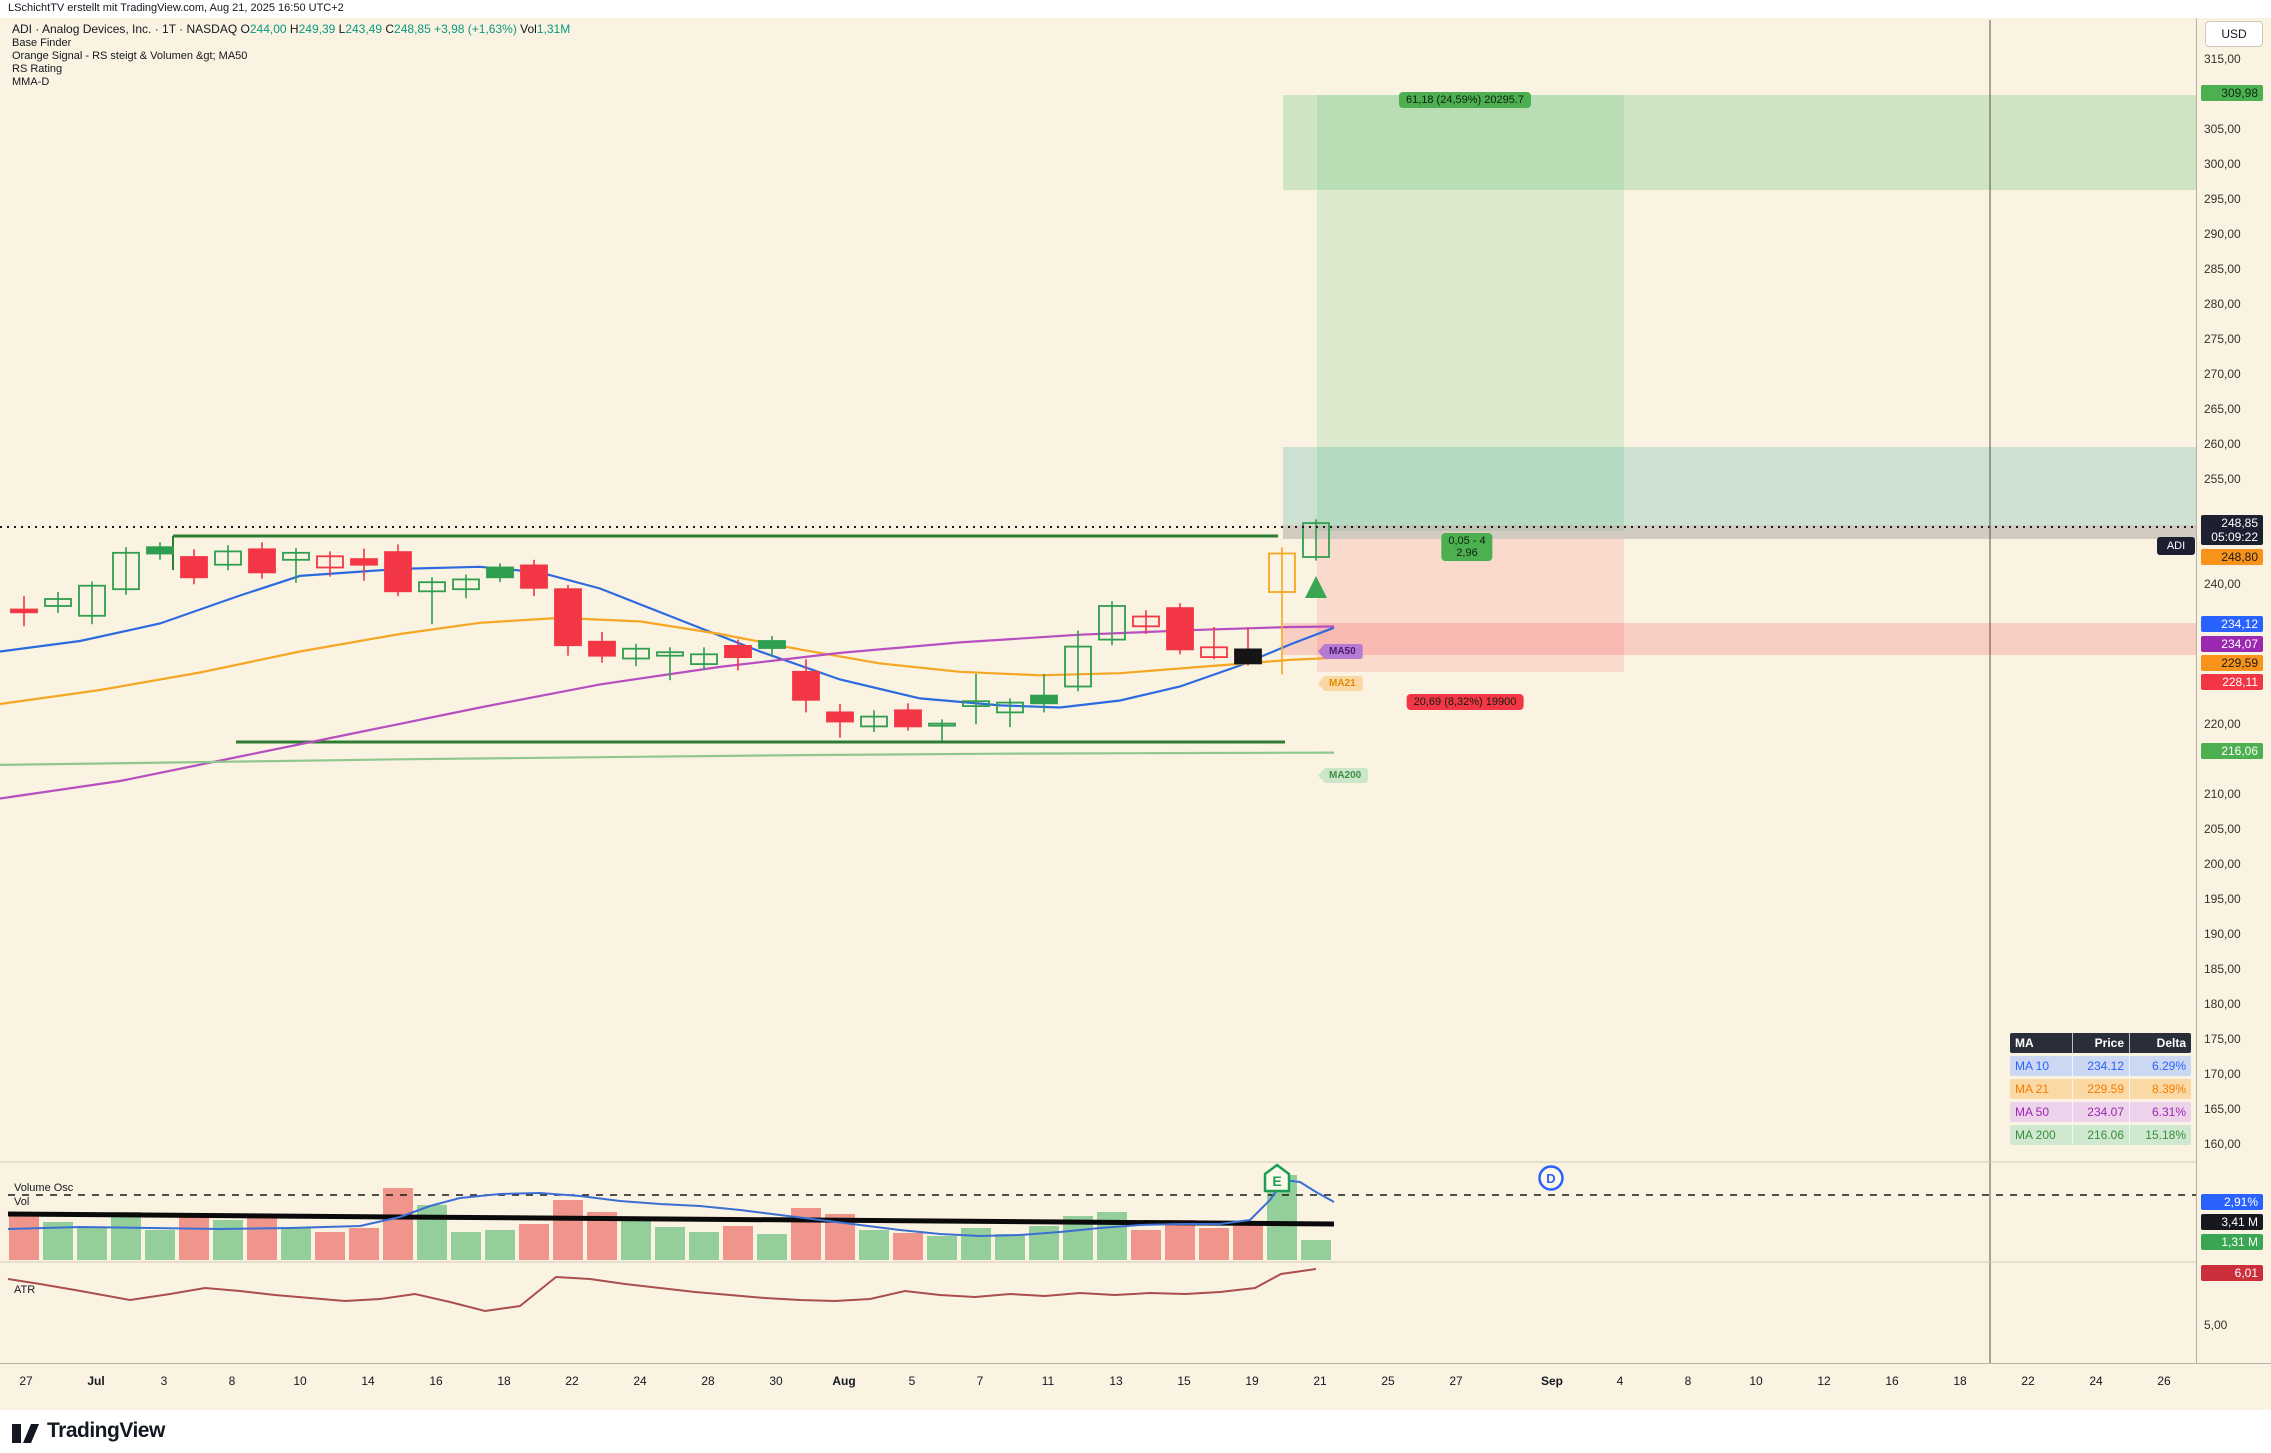  I want to click on entry-label: 0,05 - 4 2,96, so click(1467, 547).